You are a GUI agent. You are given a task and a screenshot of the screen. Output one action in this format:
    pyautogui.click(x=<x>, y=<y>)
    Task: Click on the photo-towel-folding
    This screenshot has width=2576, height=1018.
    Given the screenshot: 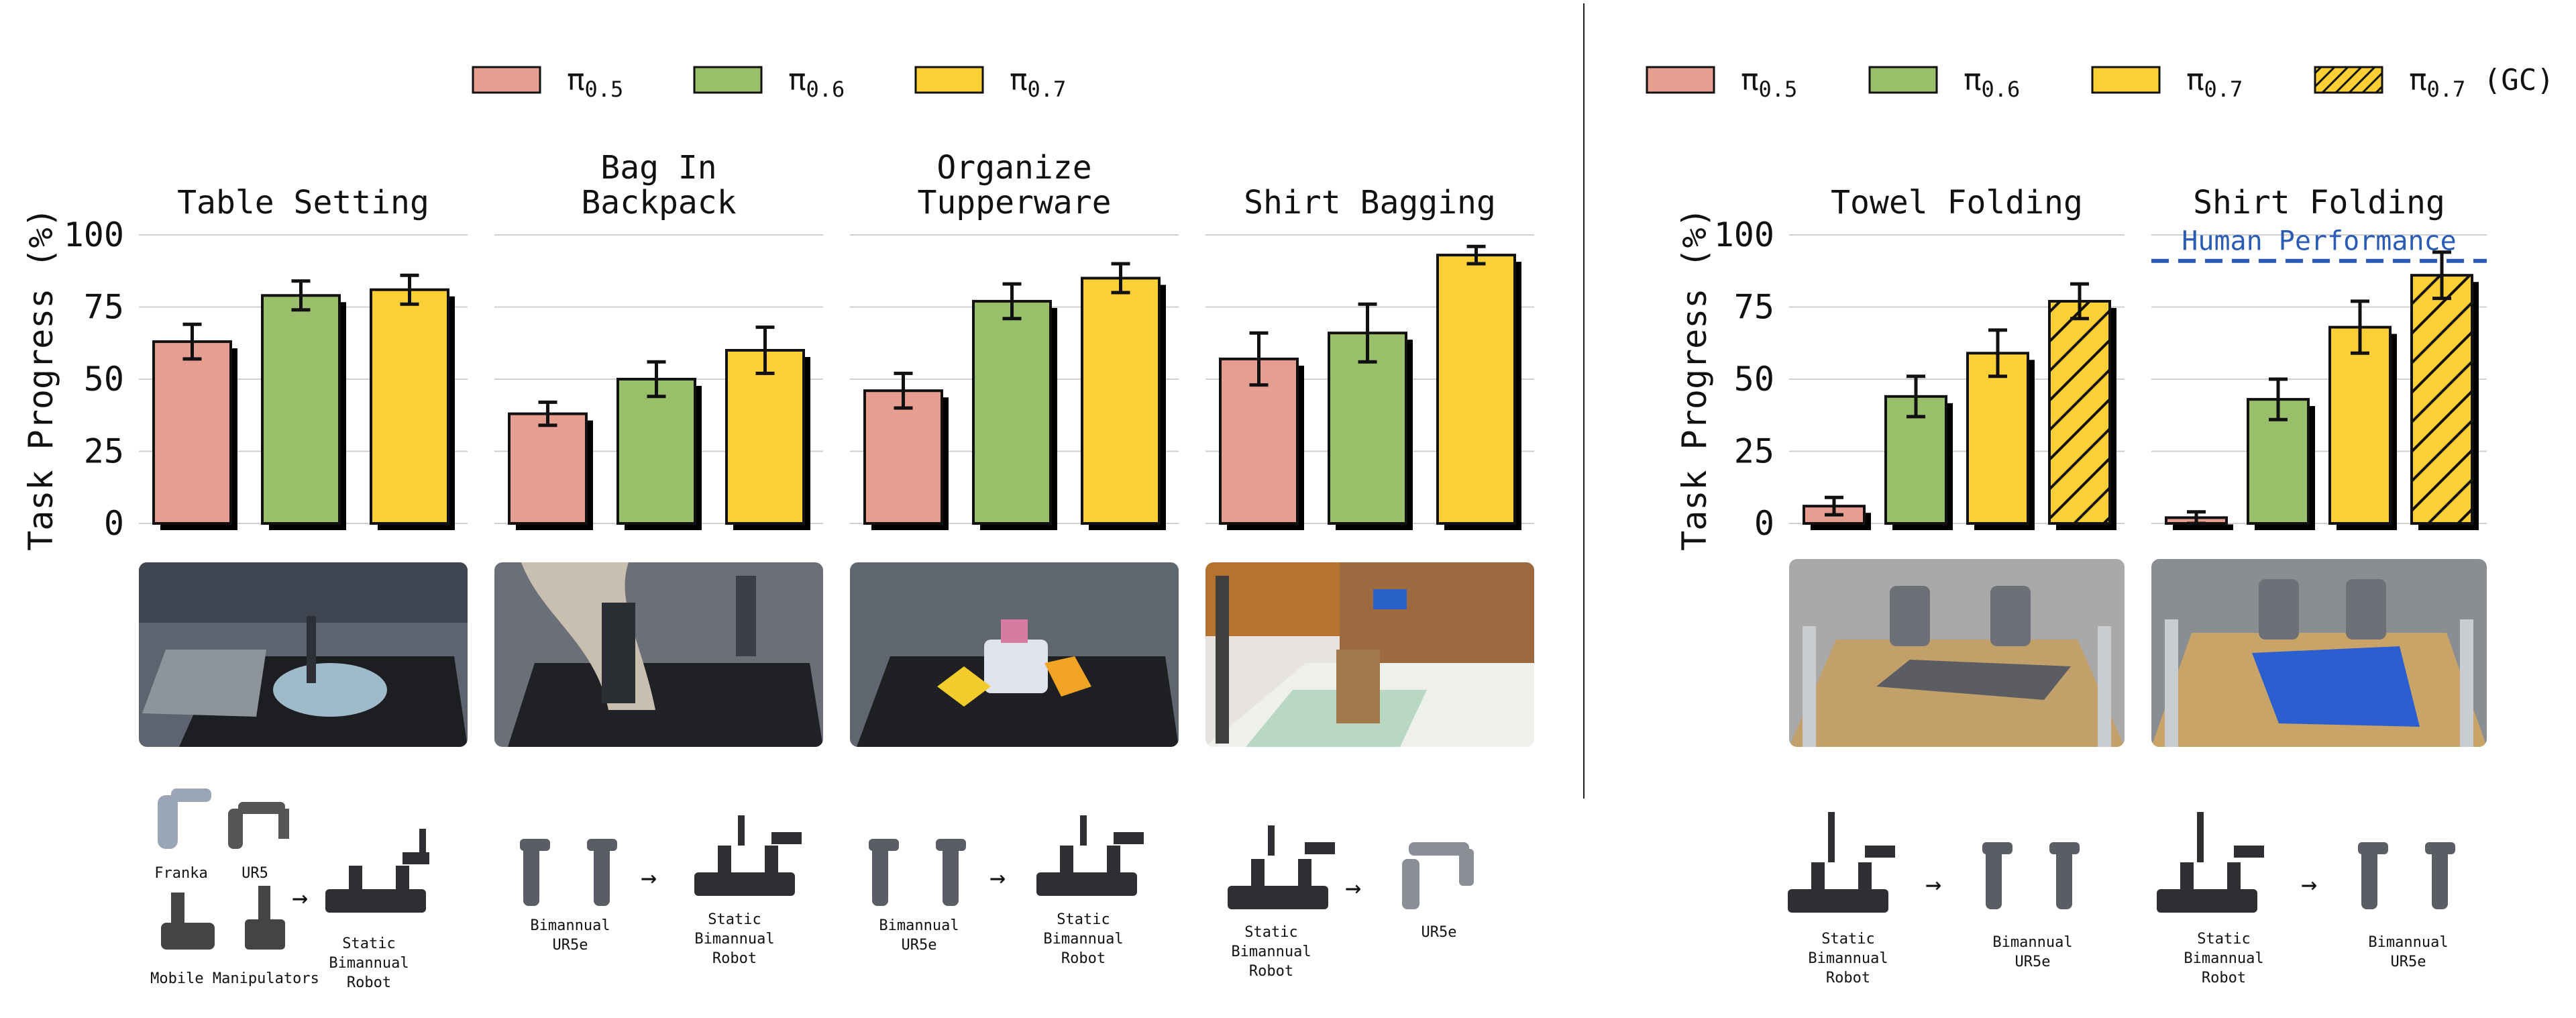 What is the action you would take?
    pyautogui.click(x=1957, y=653)
    